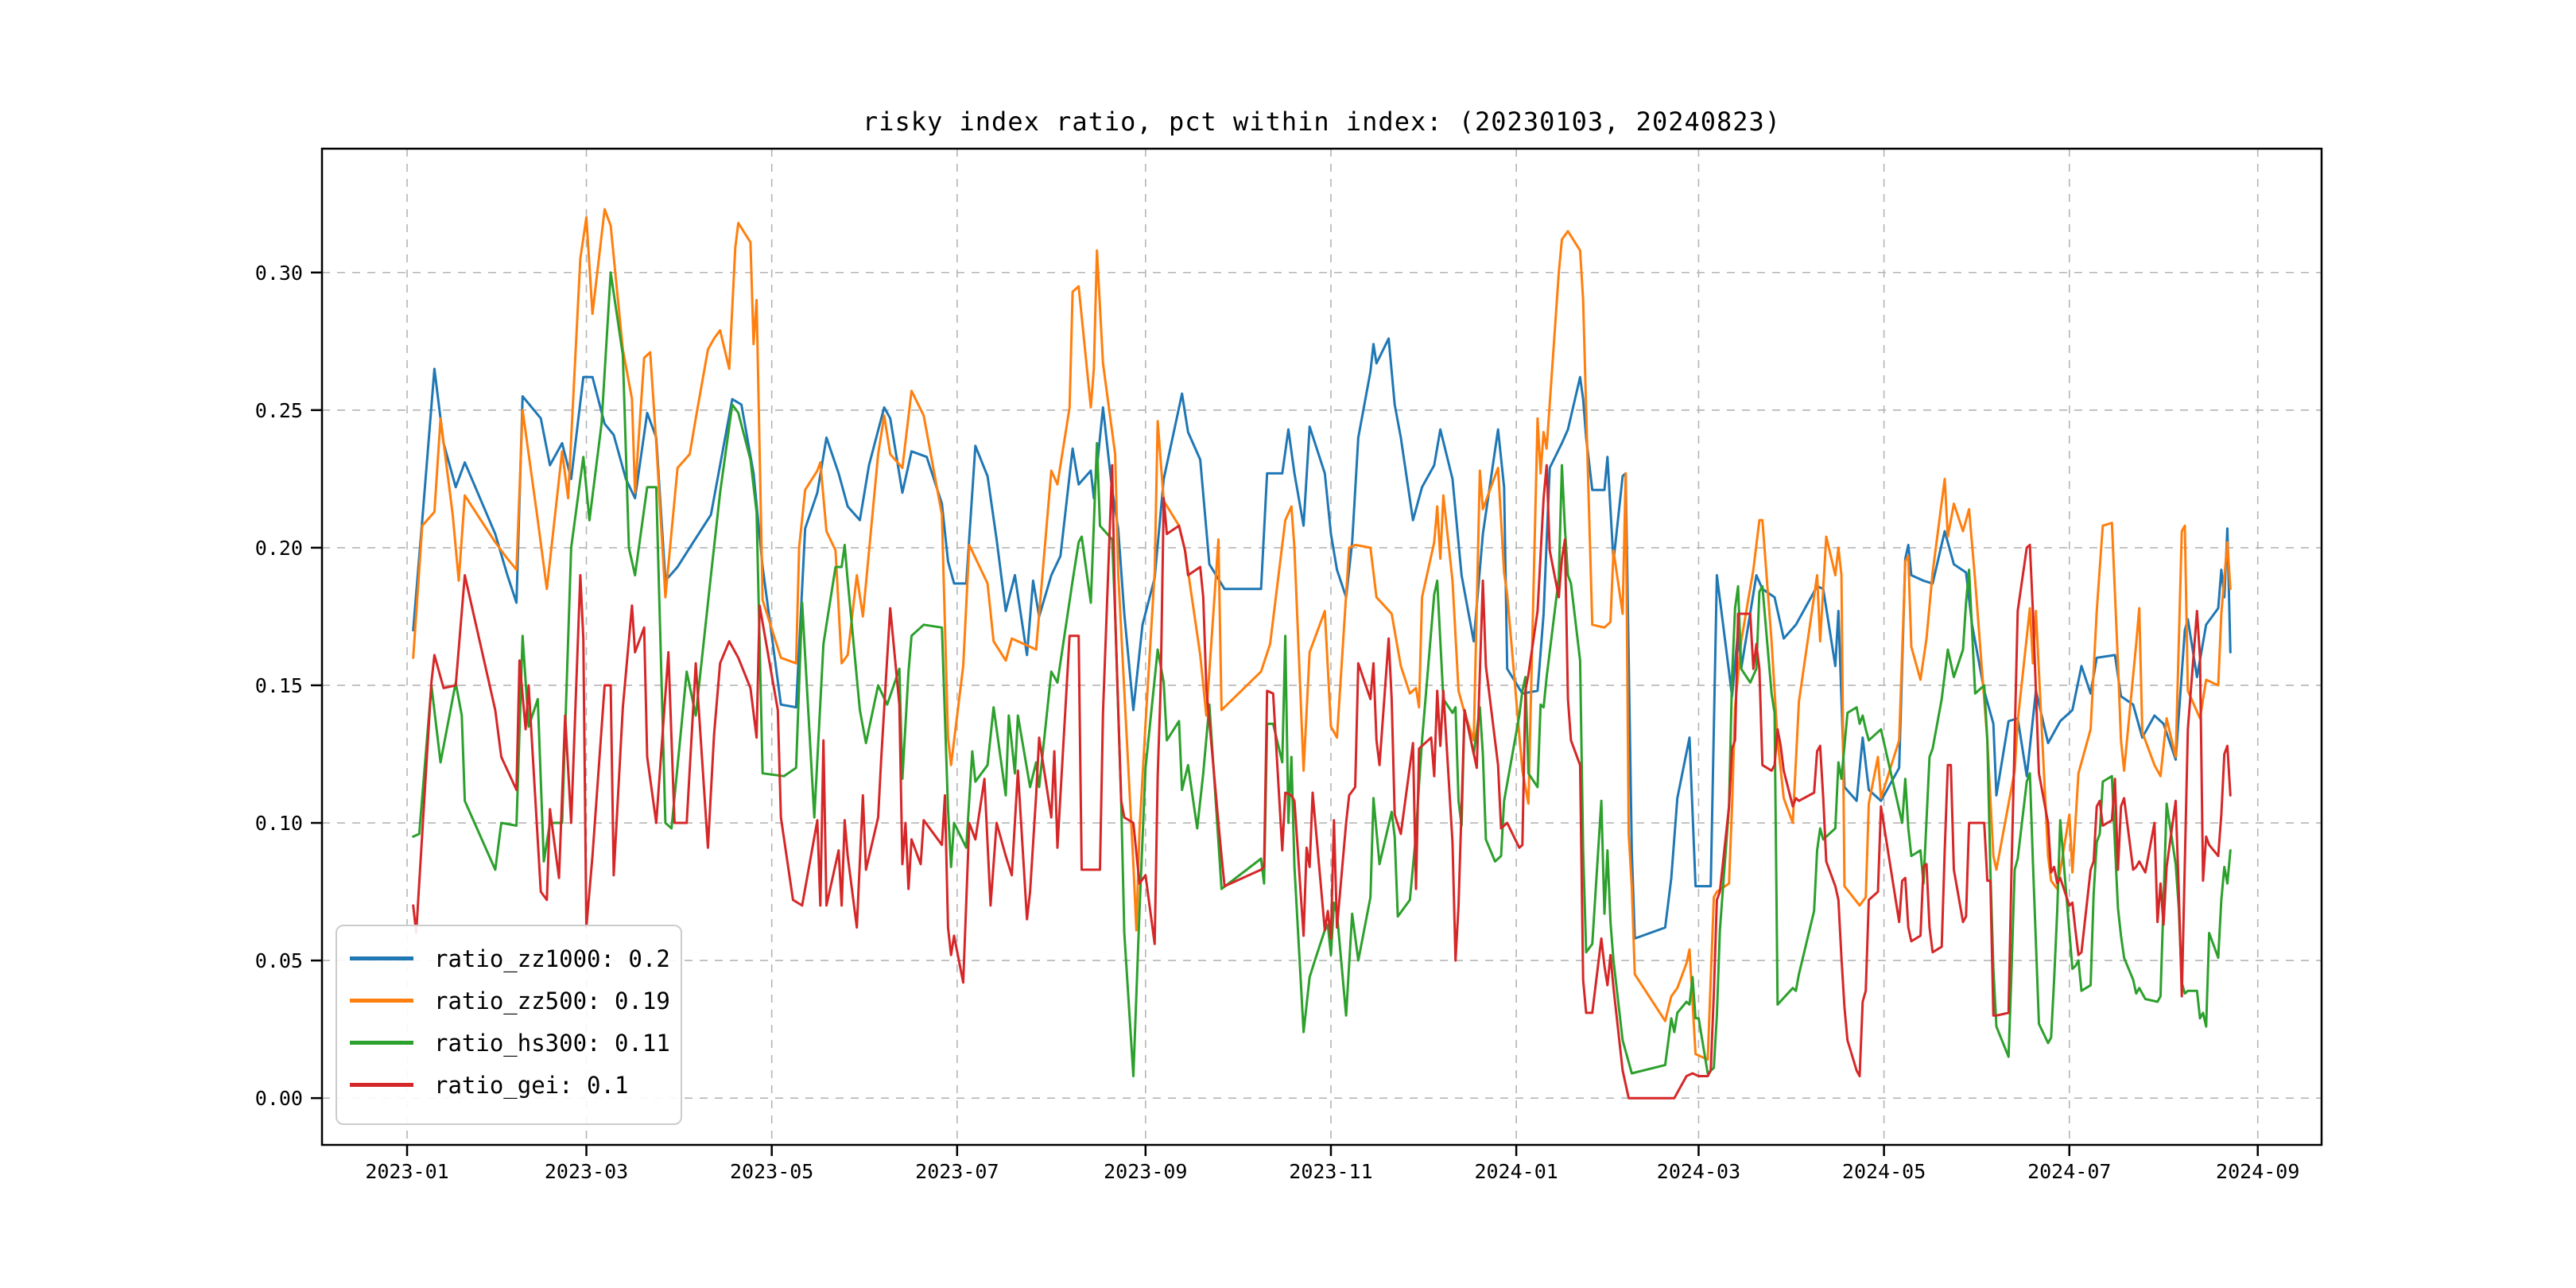 This screenshot has height=1288, width=2576. I want to click on legend-item-ratio-zz500: ratio_zz500: 0.19, so click(515, 1001).